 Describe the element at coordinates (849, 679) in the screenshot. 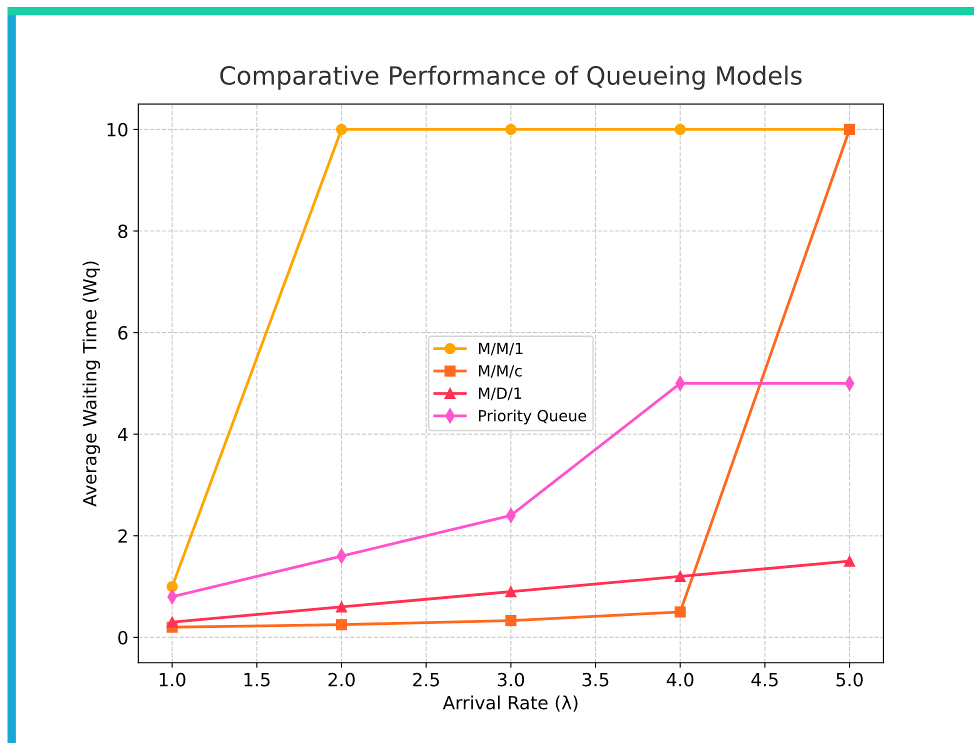

I see `x-tick-label: 5.0` at that location.